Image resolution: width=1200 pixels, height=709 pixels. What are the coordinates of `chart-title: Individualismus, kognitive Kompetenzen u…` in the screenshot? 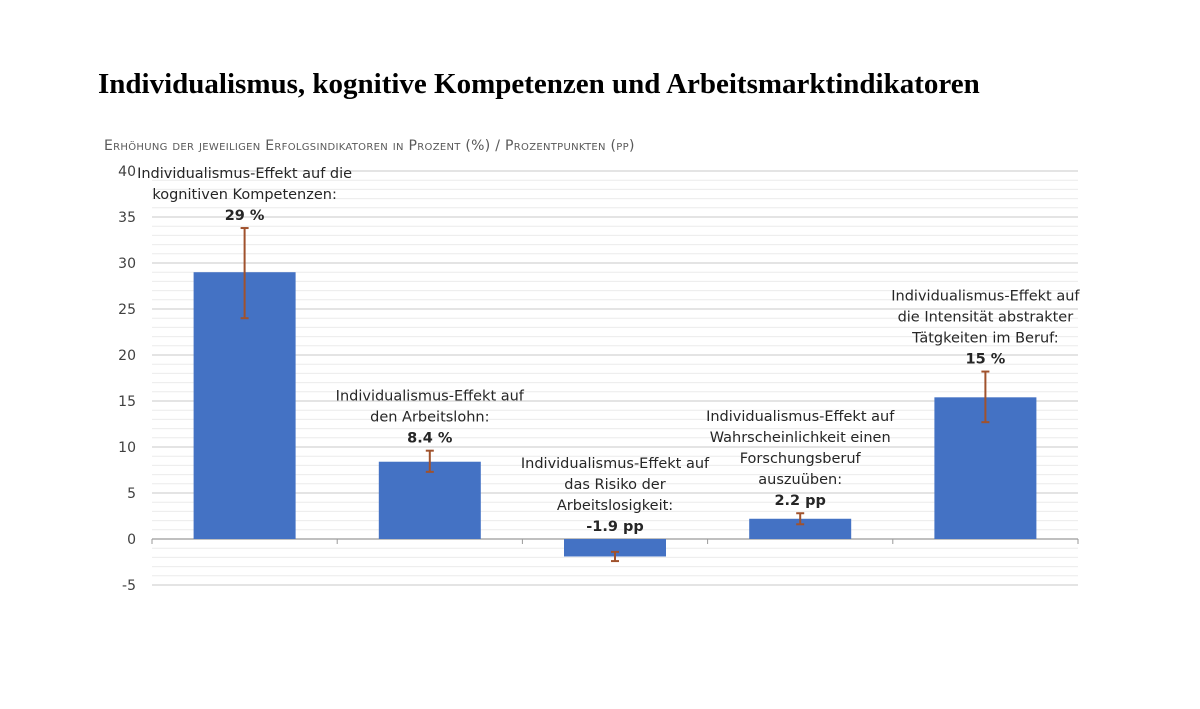 It's located at (539, 84).